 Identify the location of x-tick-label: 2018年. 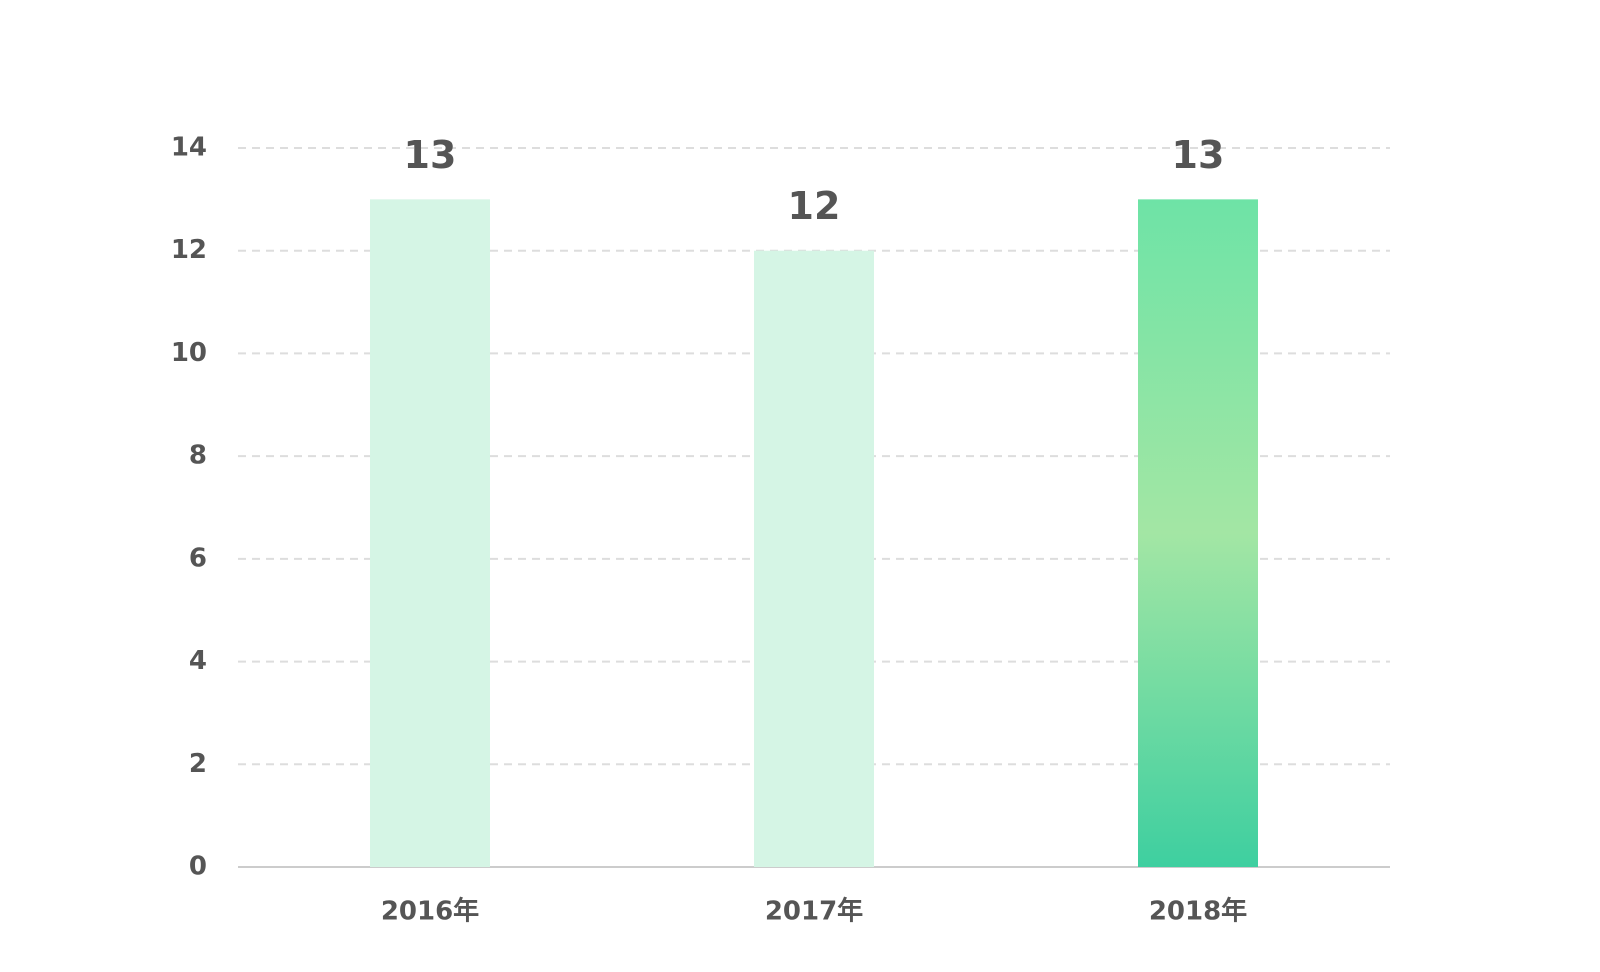
(1198, 911).